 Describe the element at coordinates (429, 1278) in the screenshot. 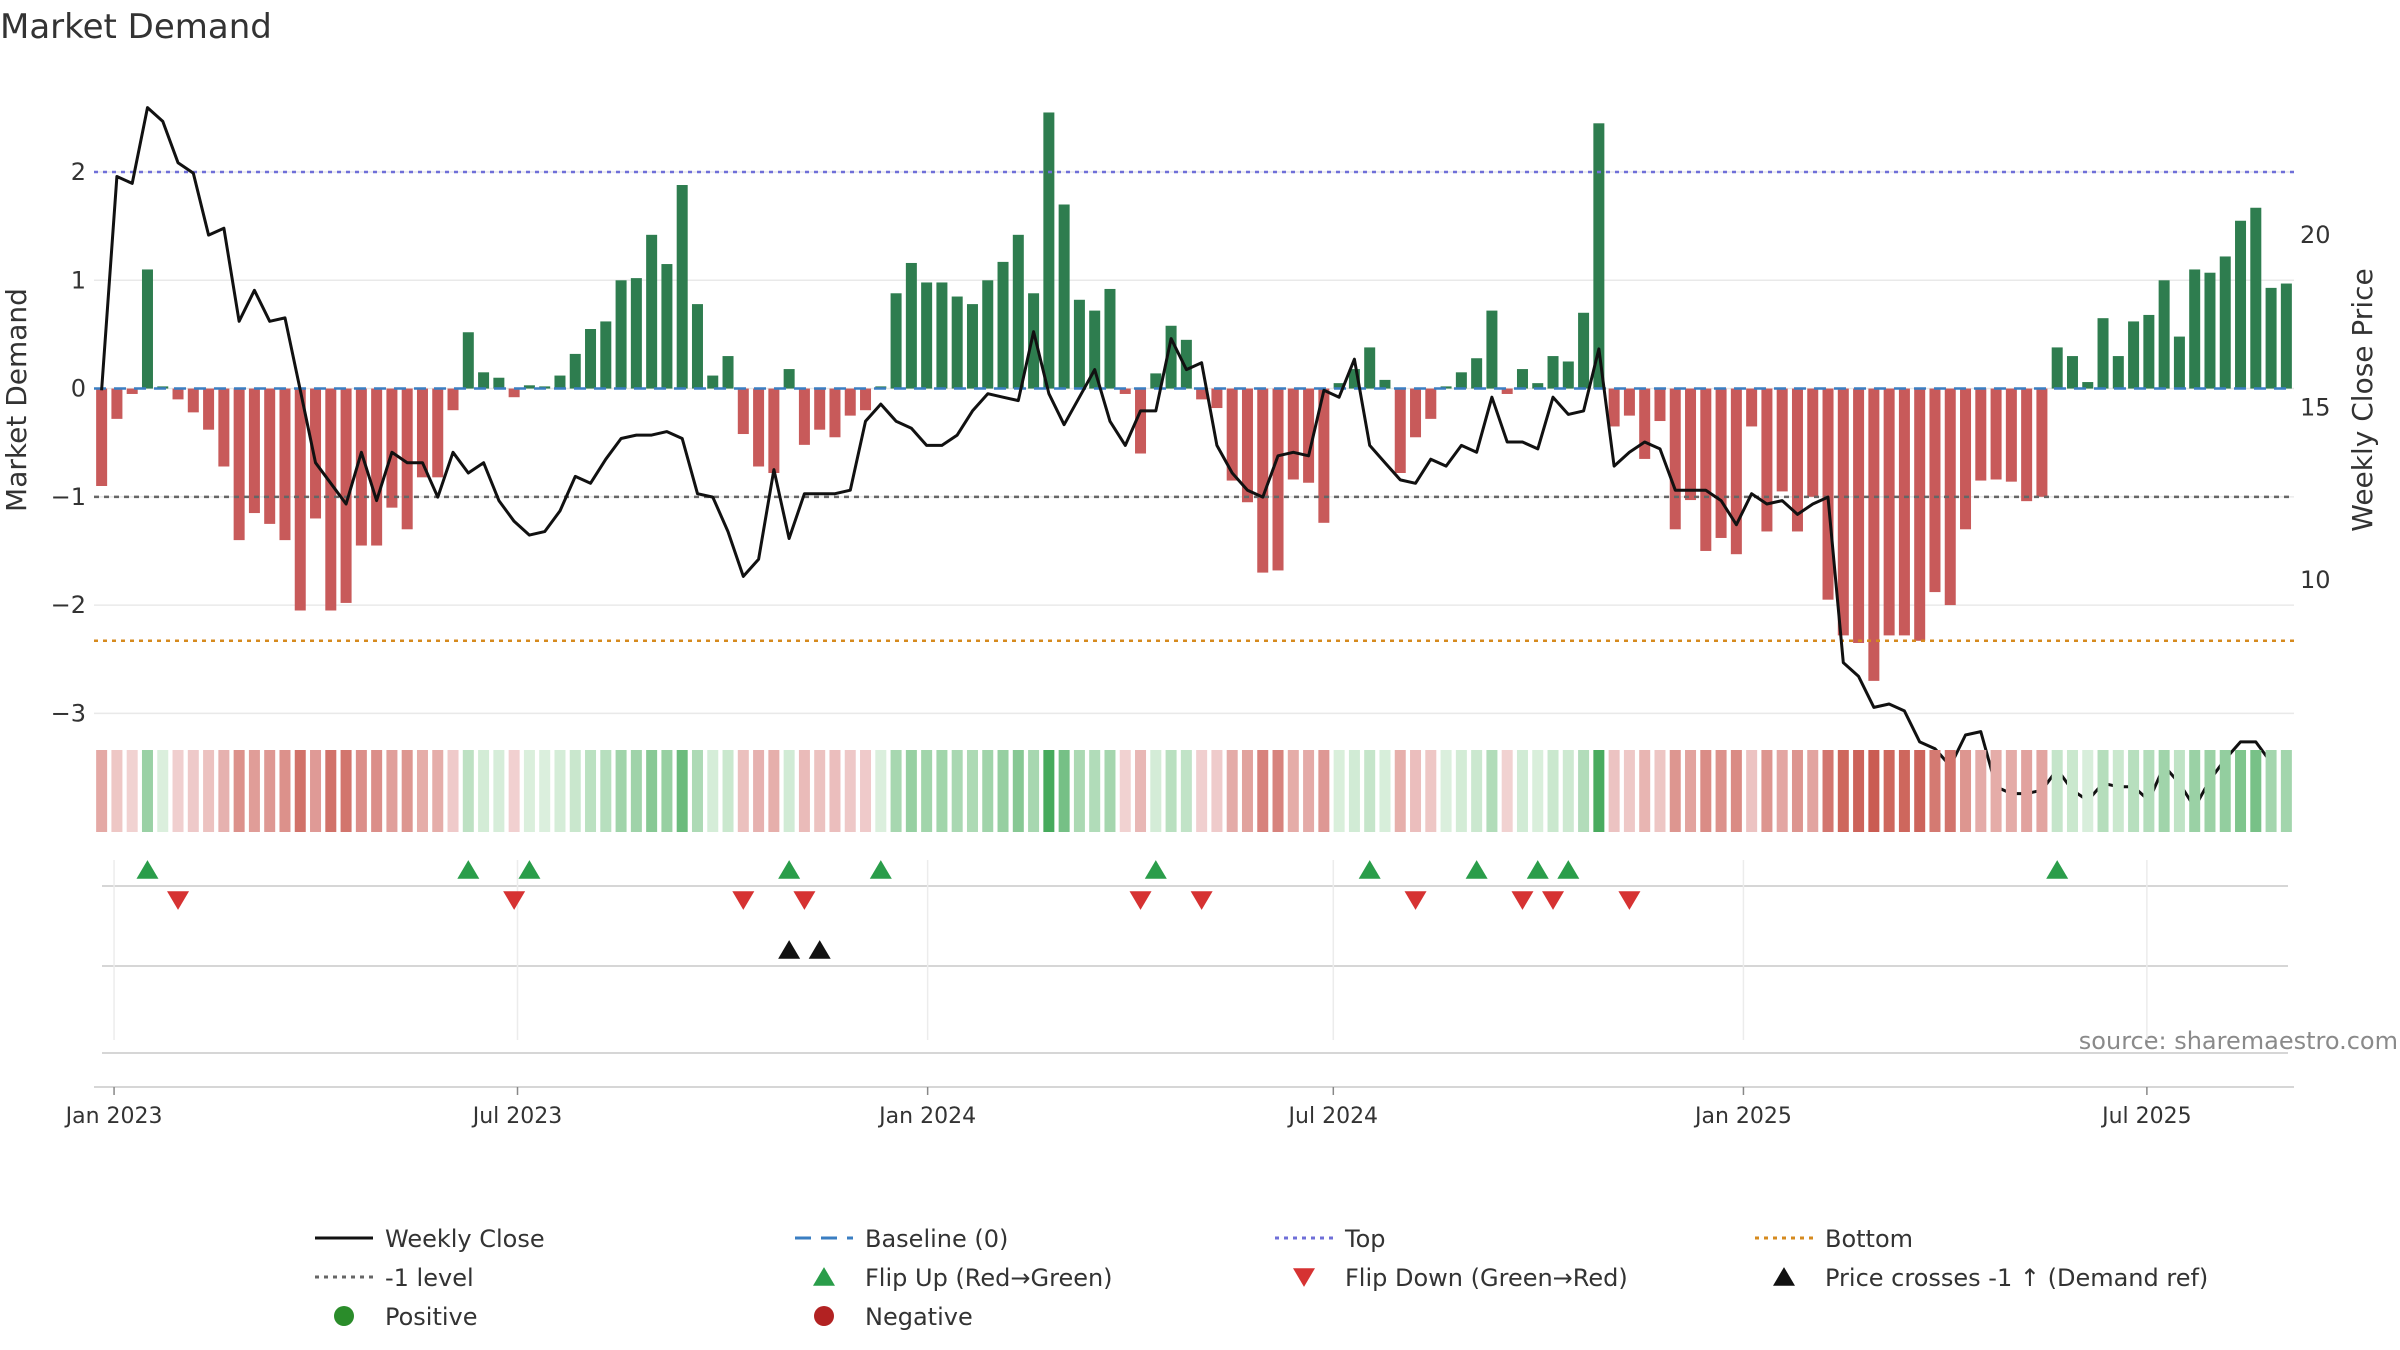

I see `legend-label: -1 level` at that location.